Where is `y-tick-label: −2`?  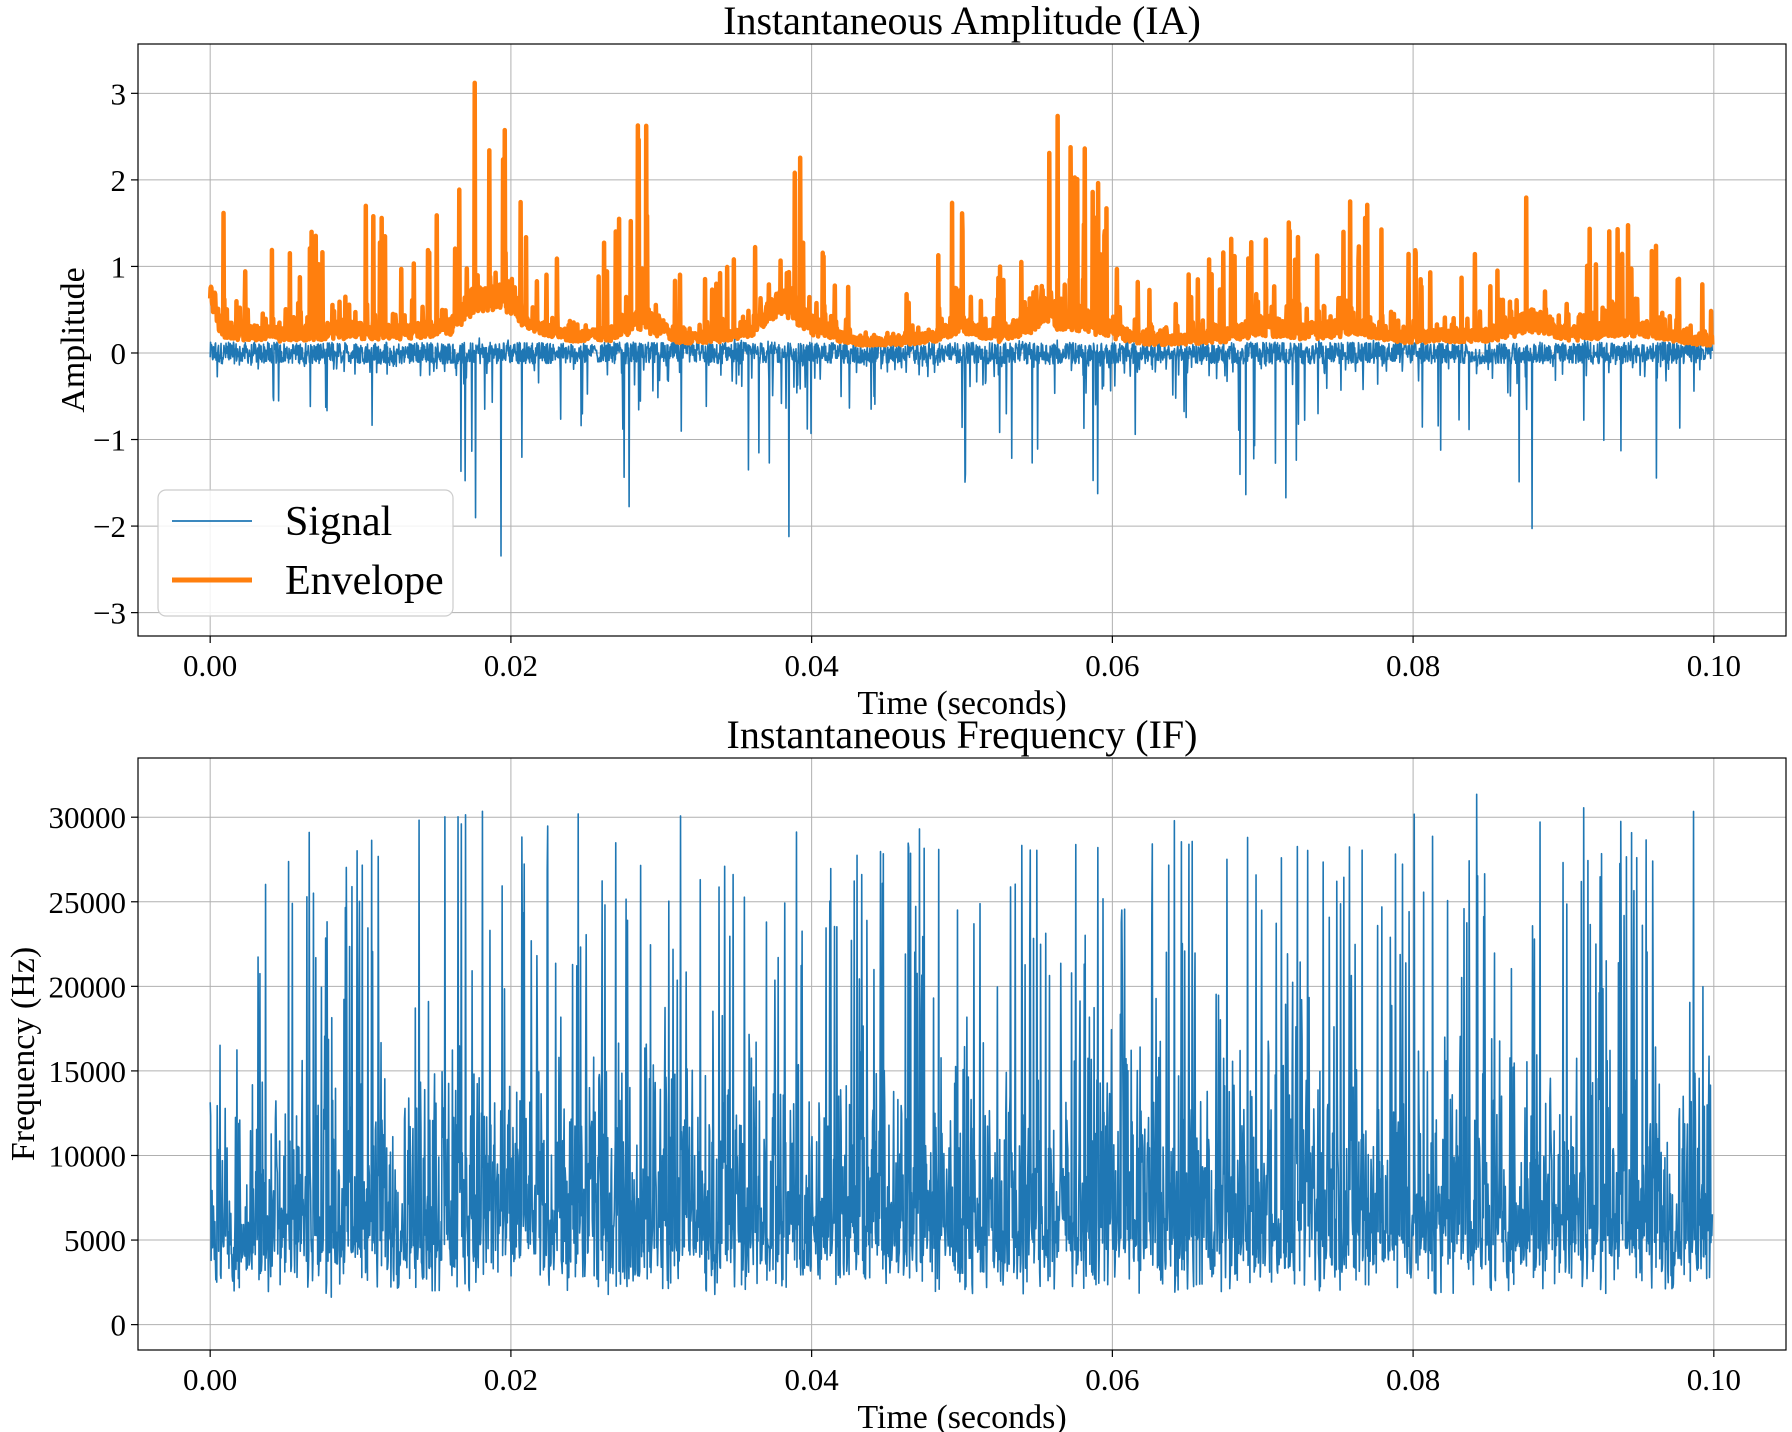 y-tick-label: −2 is located at coordinates (109, 526).